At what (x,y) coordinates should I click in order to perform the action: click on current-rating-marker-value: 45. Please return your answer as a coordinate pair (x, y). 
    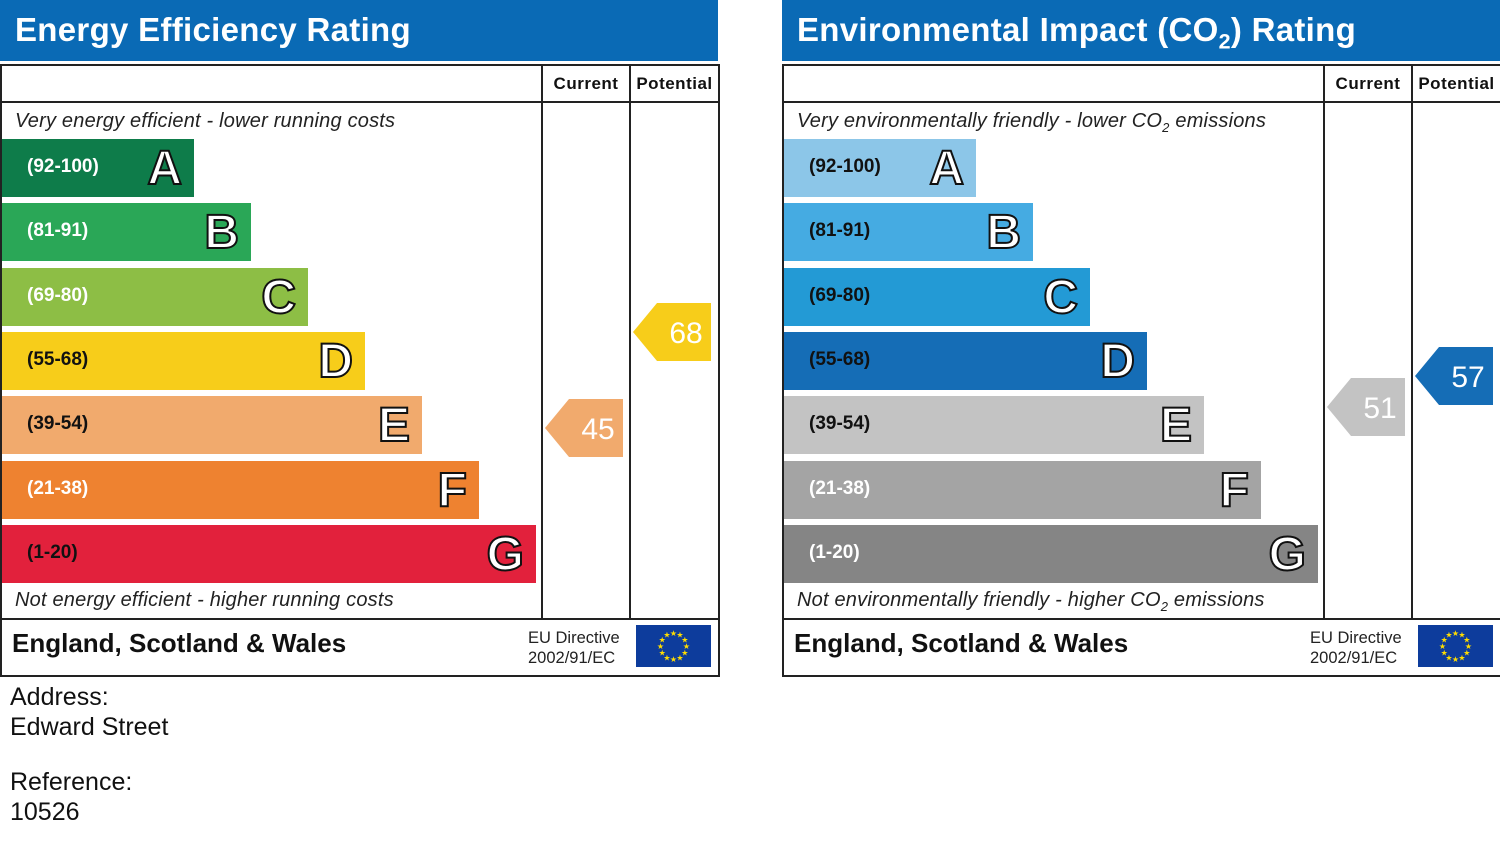
    Looking at the image, I should click on (597, 429).